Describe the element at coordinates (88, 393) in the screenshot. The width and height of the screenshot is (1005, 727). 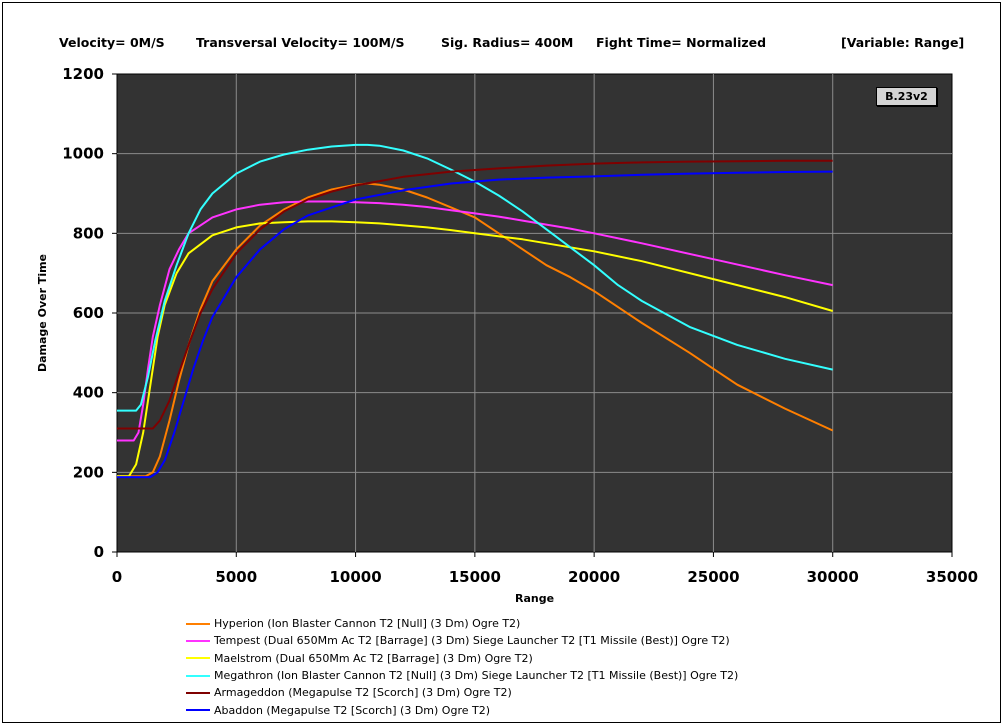
I see `y-tick-label: 400` at that location.